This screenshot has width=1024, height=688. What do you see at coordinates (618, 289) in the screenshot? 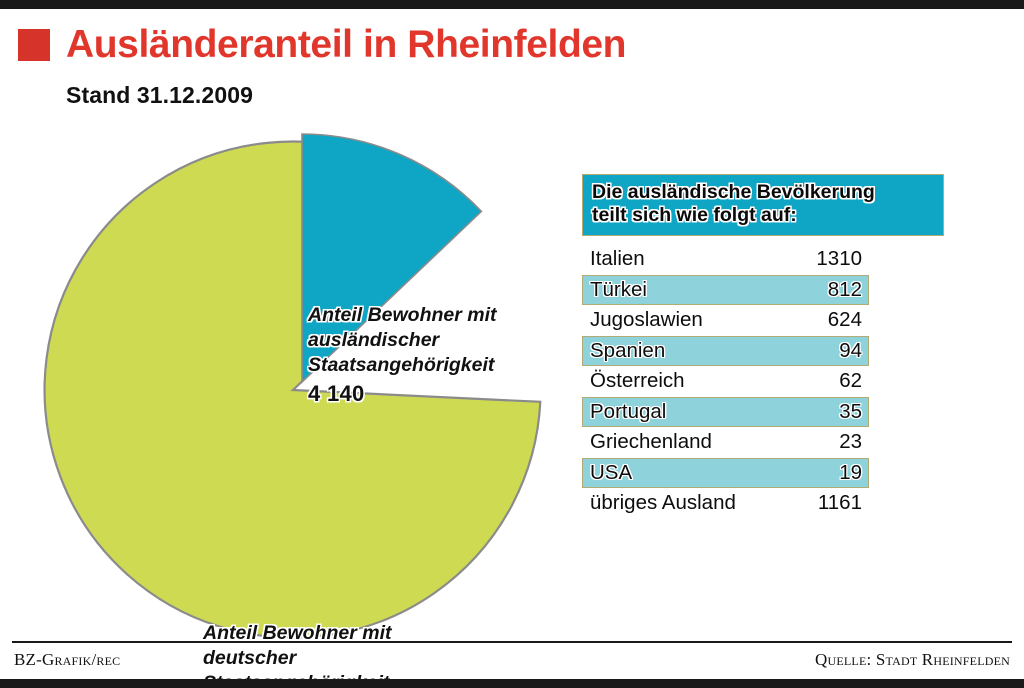
I see `table-cell-country: Türkei` at bounding box center [618, 289].